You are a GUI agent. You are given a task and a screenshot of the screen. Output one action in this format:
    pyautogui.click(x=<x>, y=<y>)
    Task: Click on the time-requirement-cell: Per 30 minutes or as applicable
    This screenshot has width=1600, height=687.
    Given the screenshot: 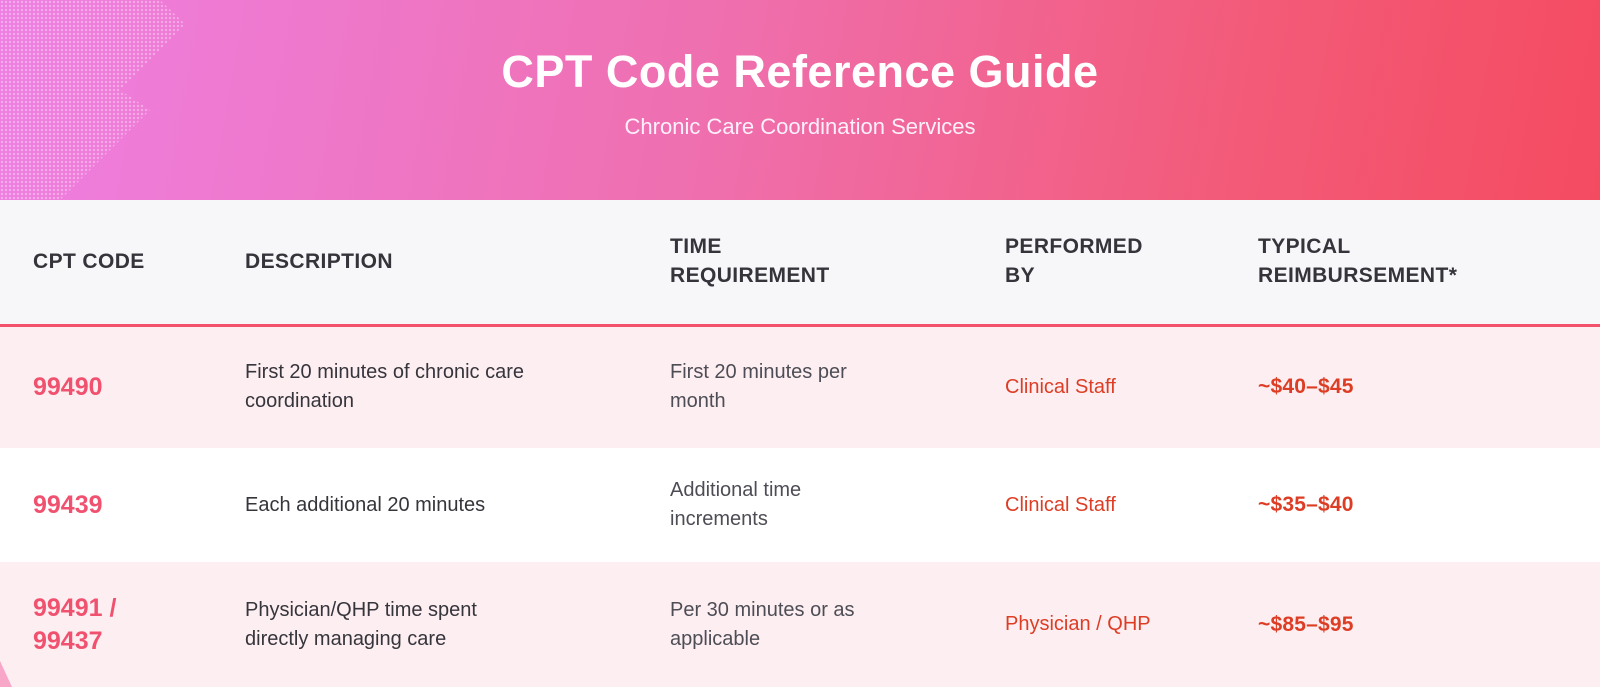 What is the action you would take?
    pyautogui.click(x=762, y=624)
    